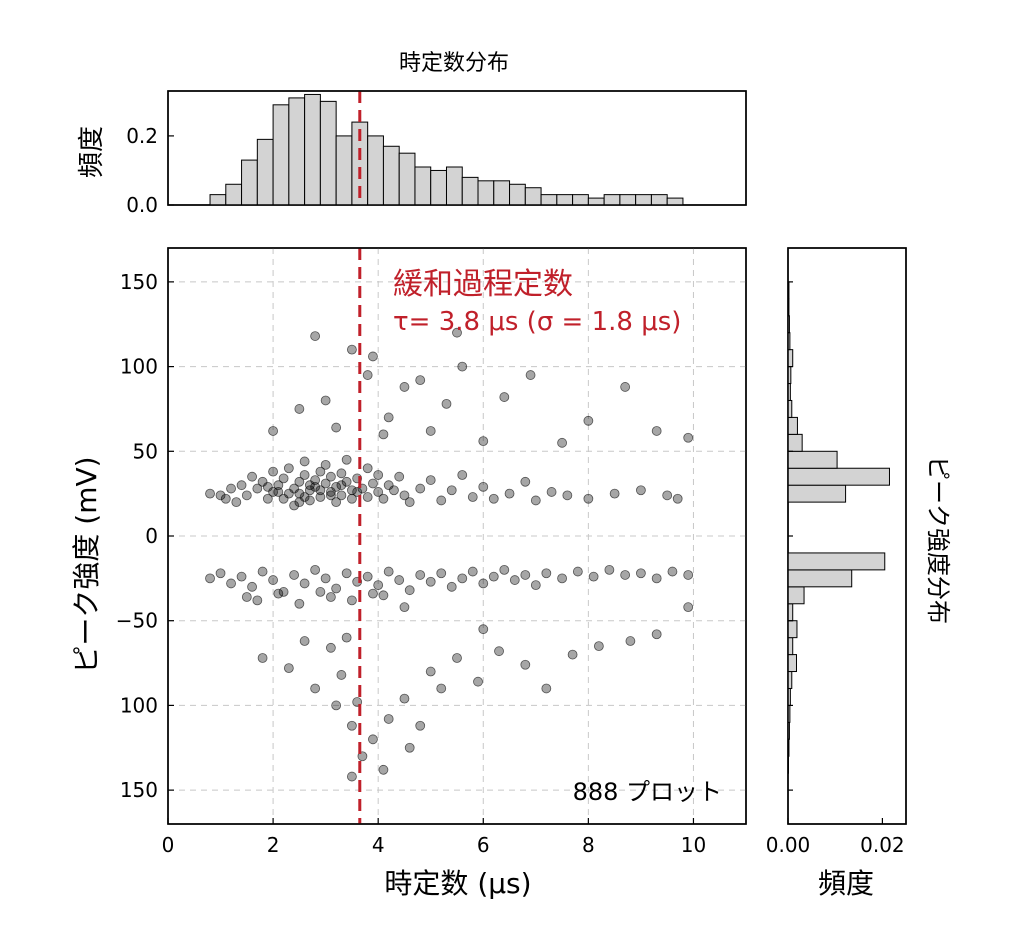 The image size is (1024, 944). What do you see at coordinates (142, 136) in the screenshot?
I see `top-y-tick-label: 0.2` at bounding box center [142, 136].